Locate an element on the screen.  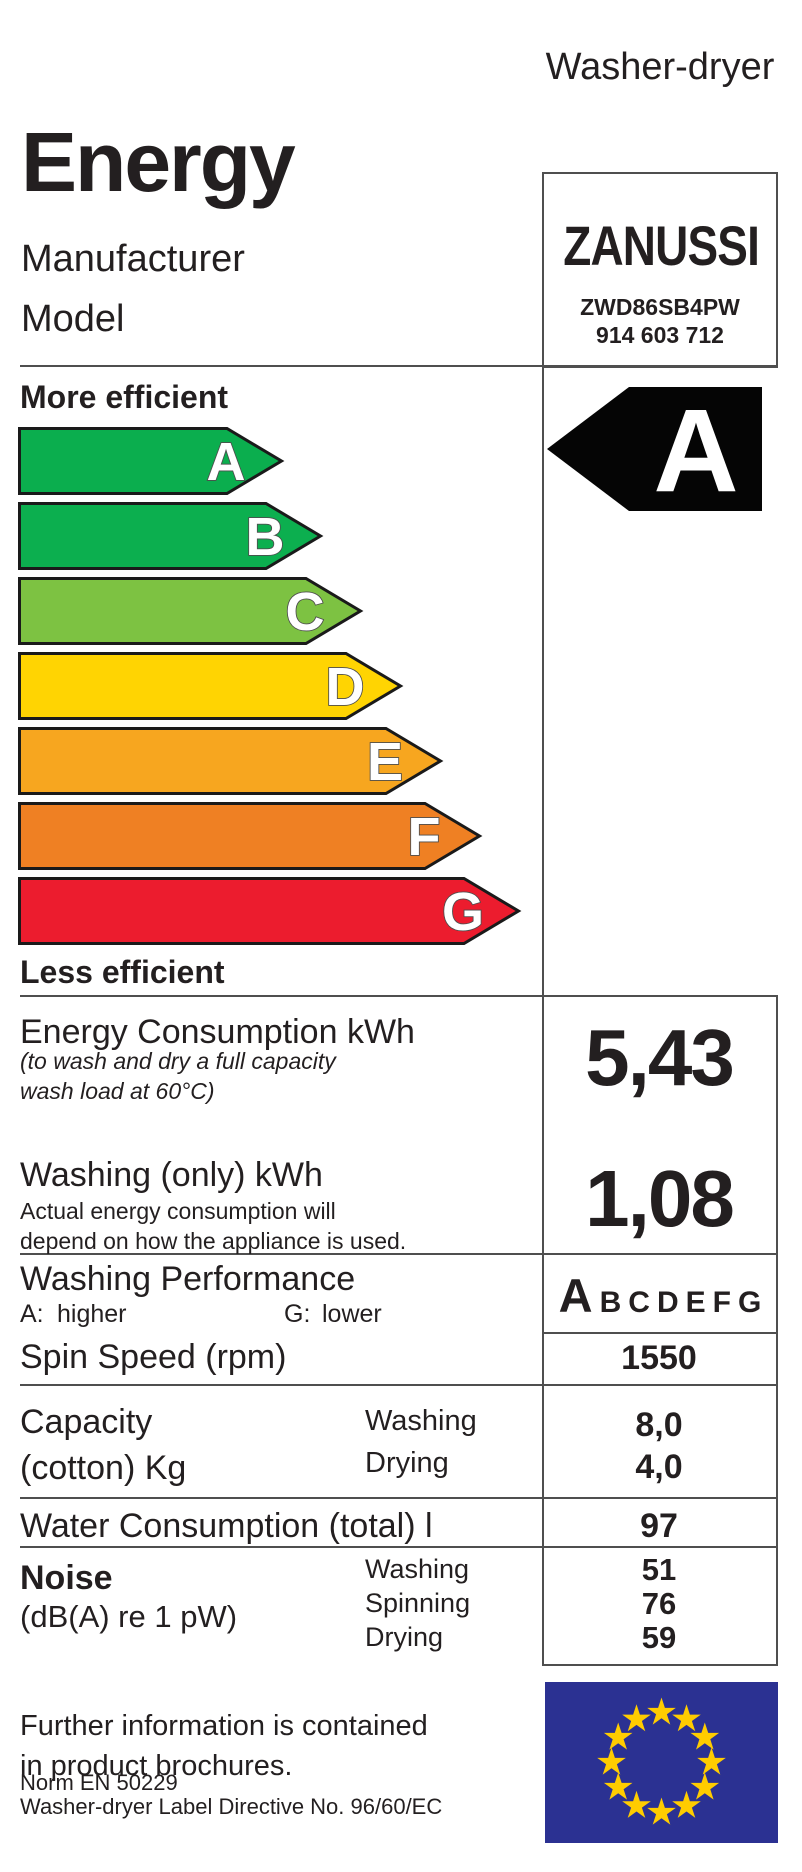
brand-logo: ZANUSSI is located at coordinates (661, 245).